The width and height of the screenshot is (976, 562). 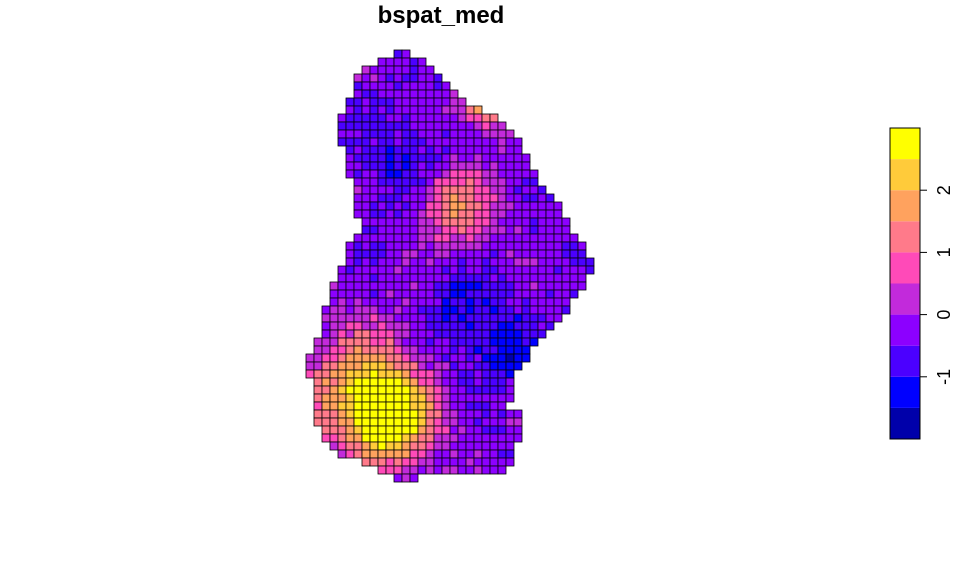 I want to click on legend-frame, so click(x=905, y=283).